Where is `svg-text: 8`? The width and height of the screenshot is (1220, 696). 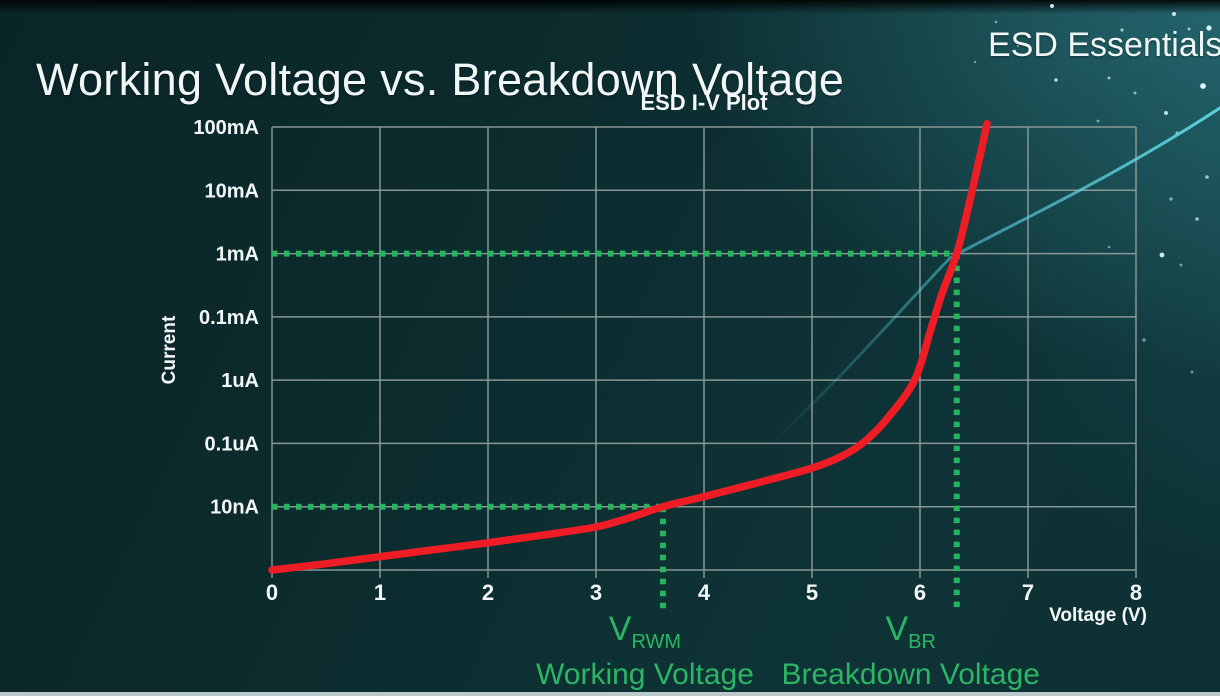
svg-text: 8 is located at coordinates (1136, 592).